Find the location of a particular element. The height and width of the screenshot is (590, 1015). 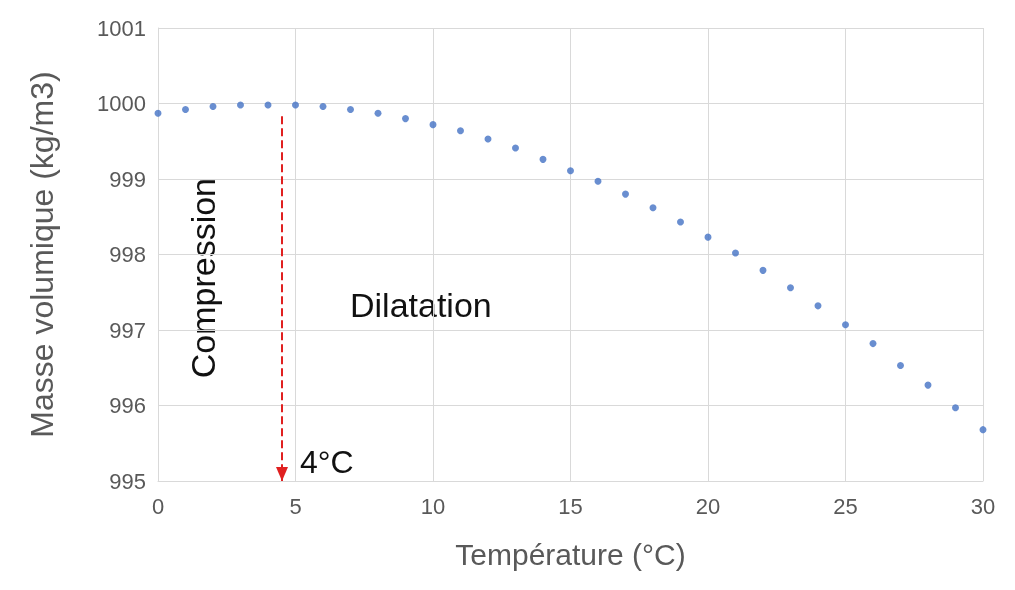

x-tick-label: 10 is located at coordinates (433, 506).